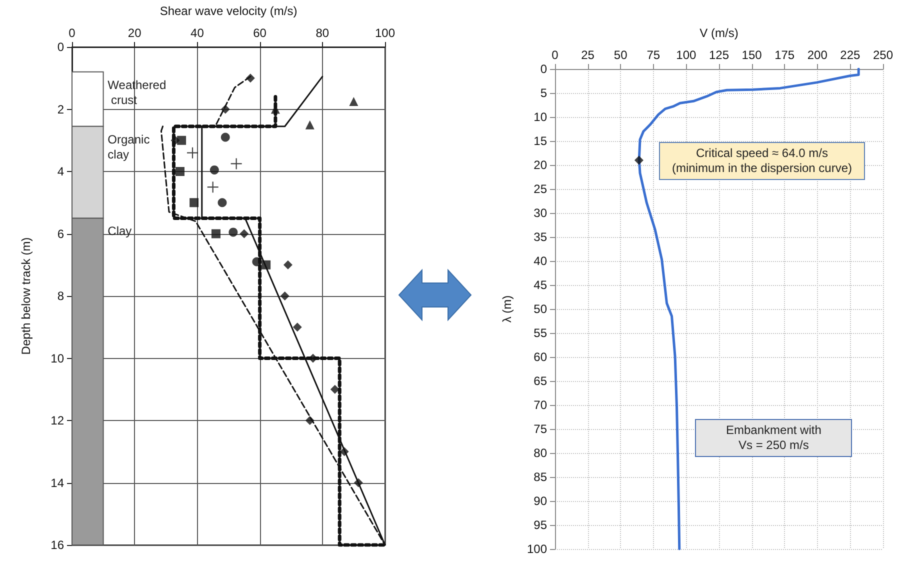 This screenshot has width=915, height=570. Describe the element at coordinates (60, 109) in the screenshot. I see `y-tick-label: 2` at that location.